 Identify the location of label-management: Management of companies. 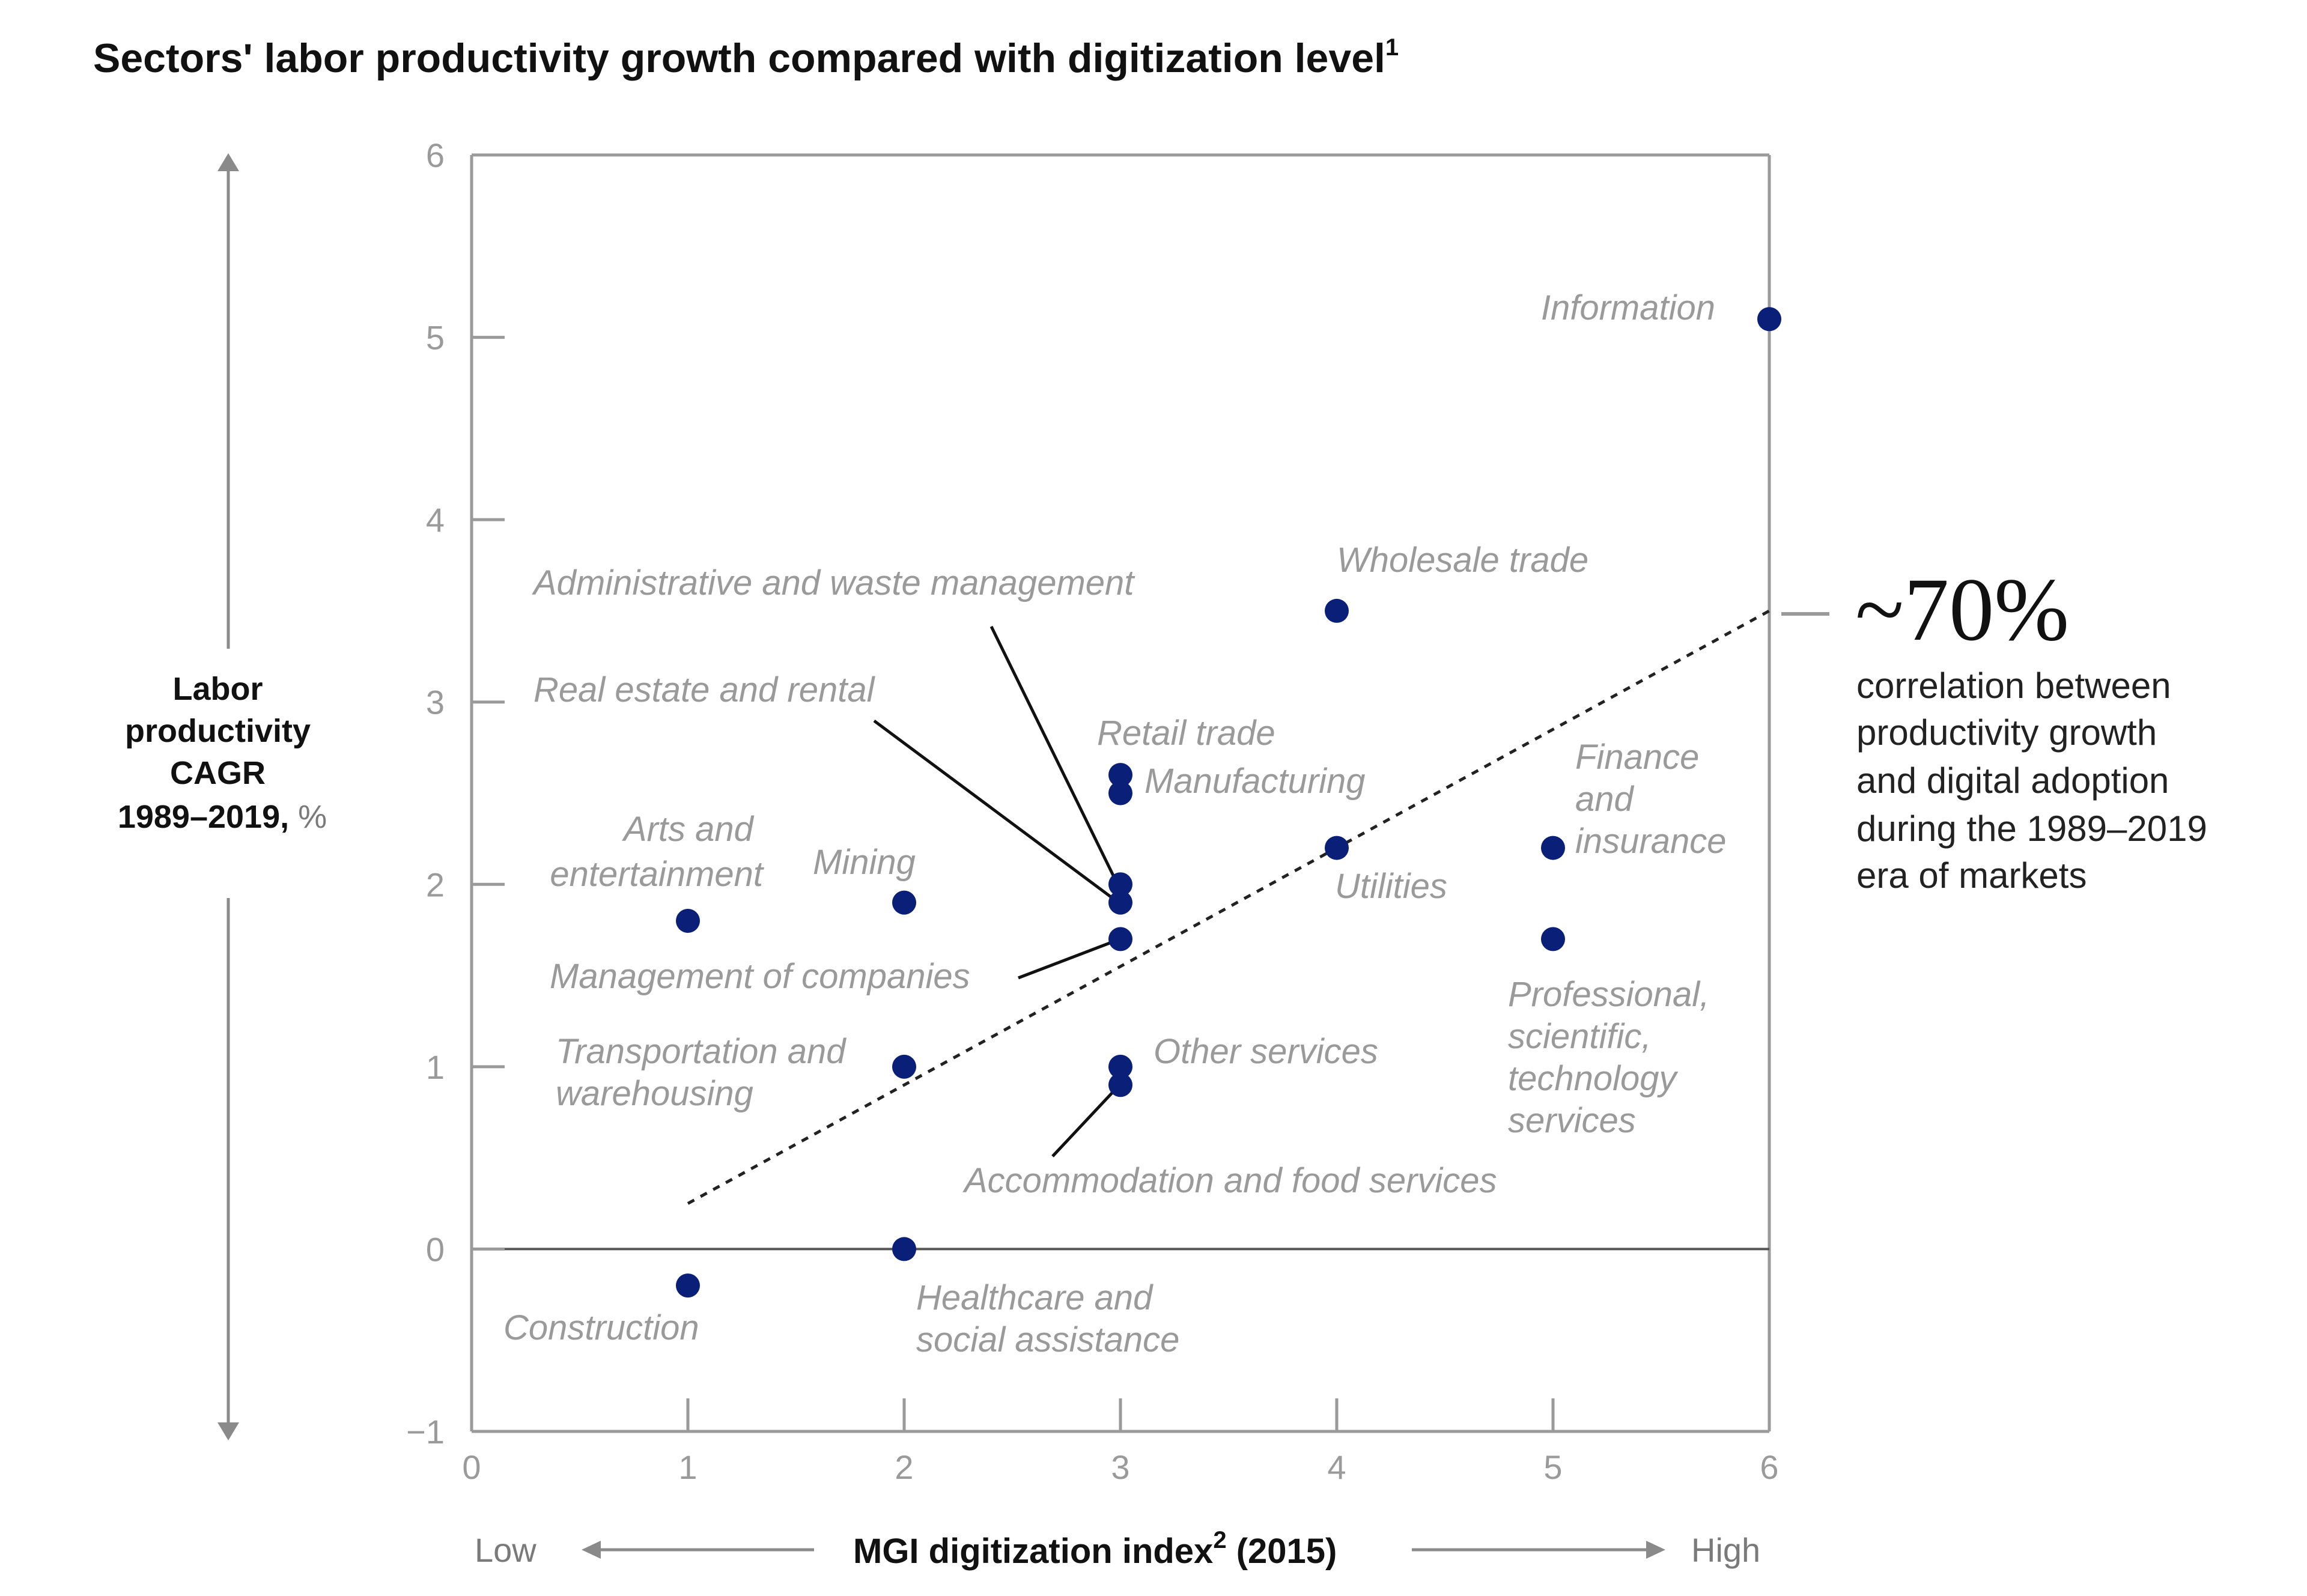
(760, 976).